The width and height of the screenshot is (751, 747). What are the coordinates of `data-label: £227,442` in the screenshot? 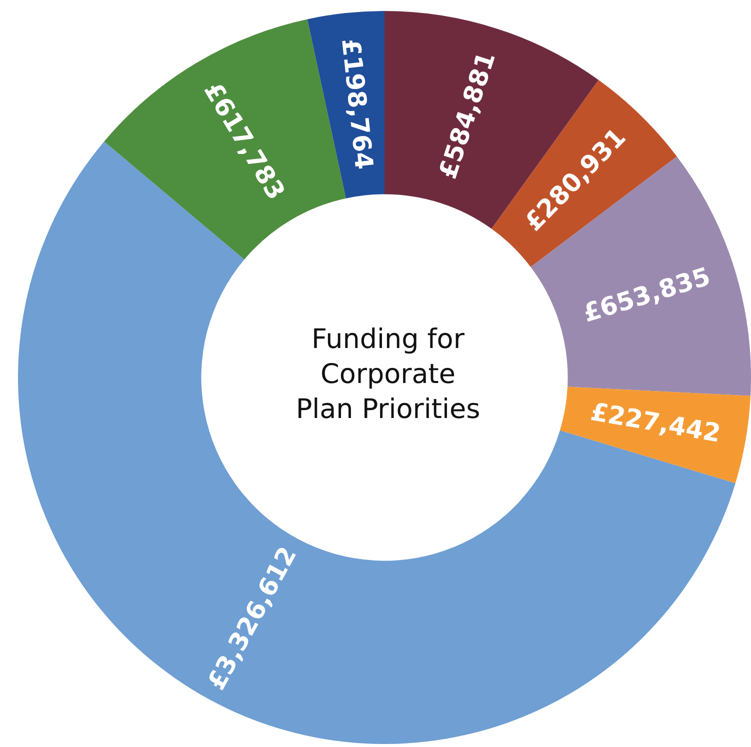 It's located at (655, 422).